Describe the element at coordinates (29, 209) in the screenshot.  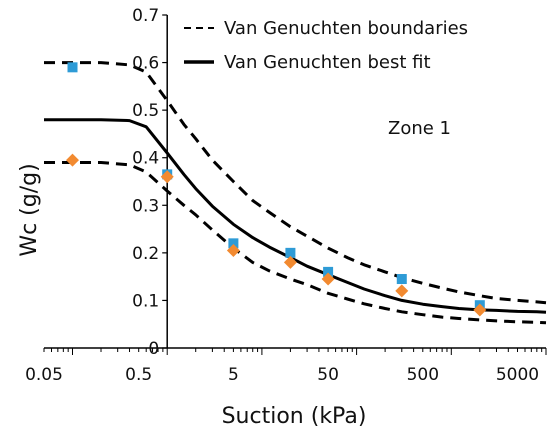
I see `y-axis-title: Wc (g/g)` at that location.